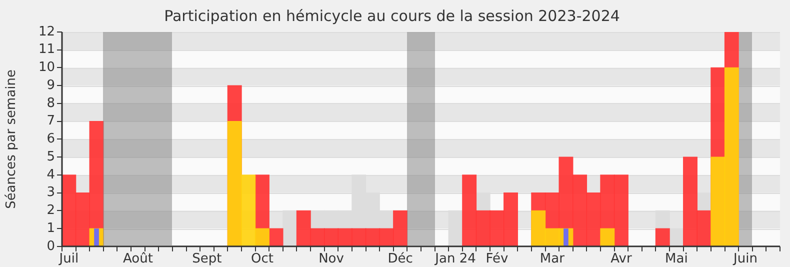 This screenshot has height=267, width=790. What do you see at coordinates (331, 259) in the screenshot?
I see `x-tick-label: Nov` at bounding box center [331, 259].